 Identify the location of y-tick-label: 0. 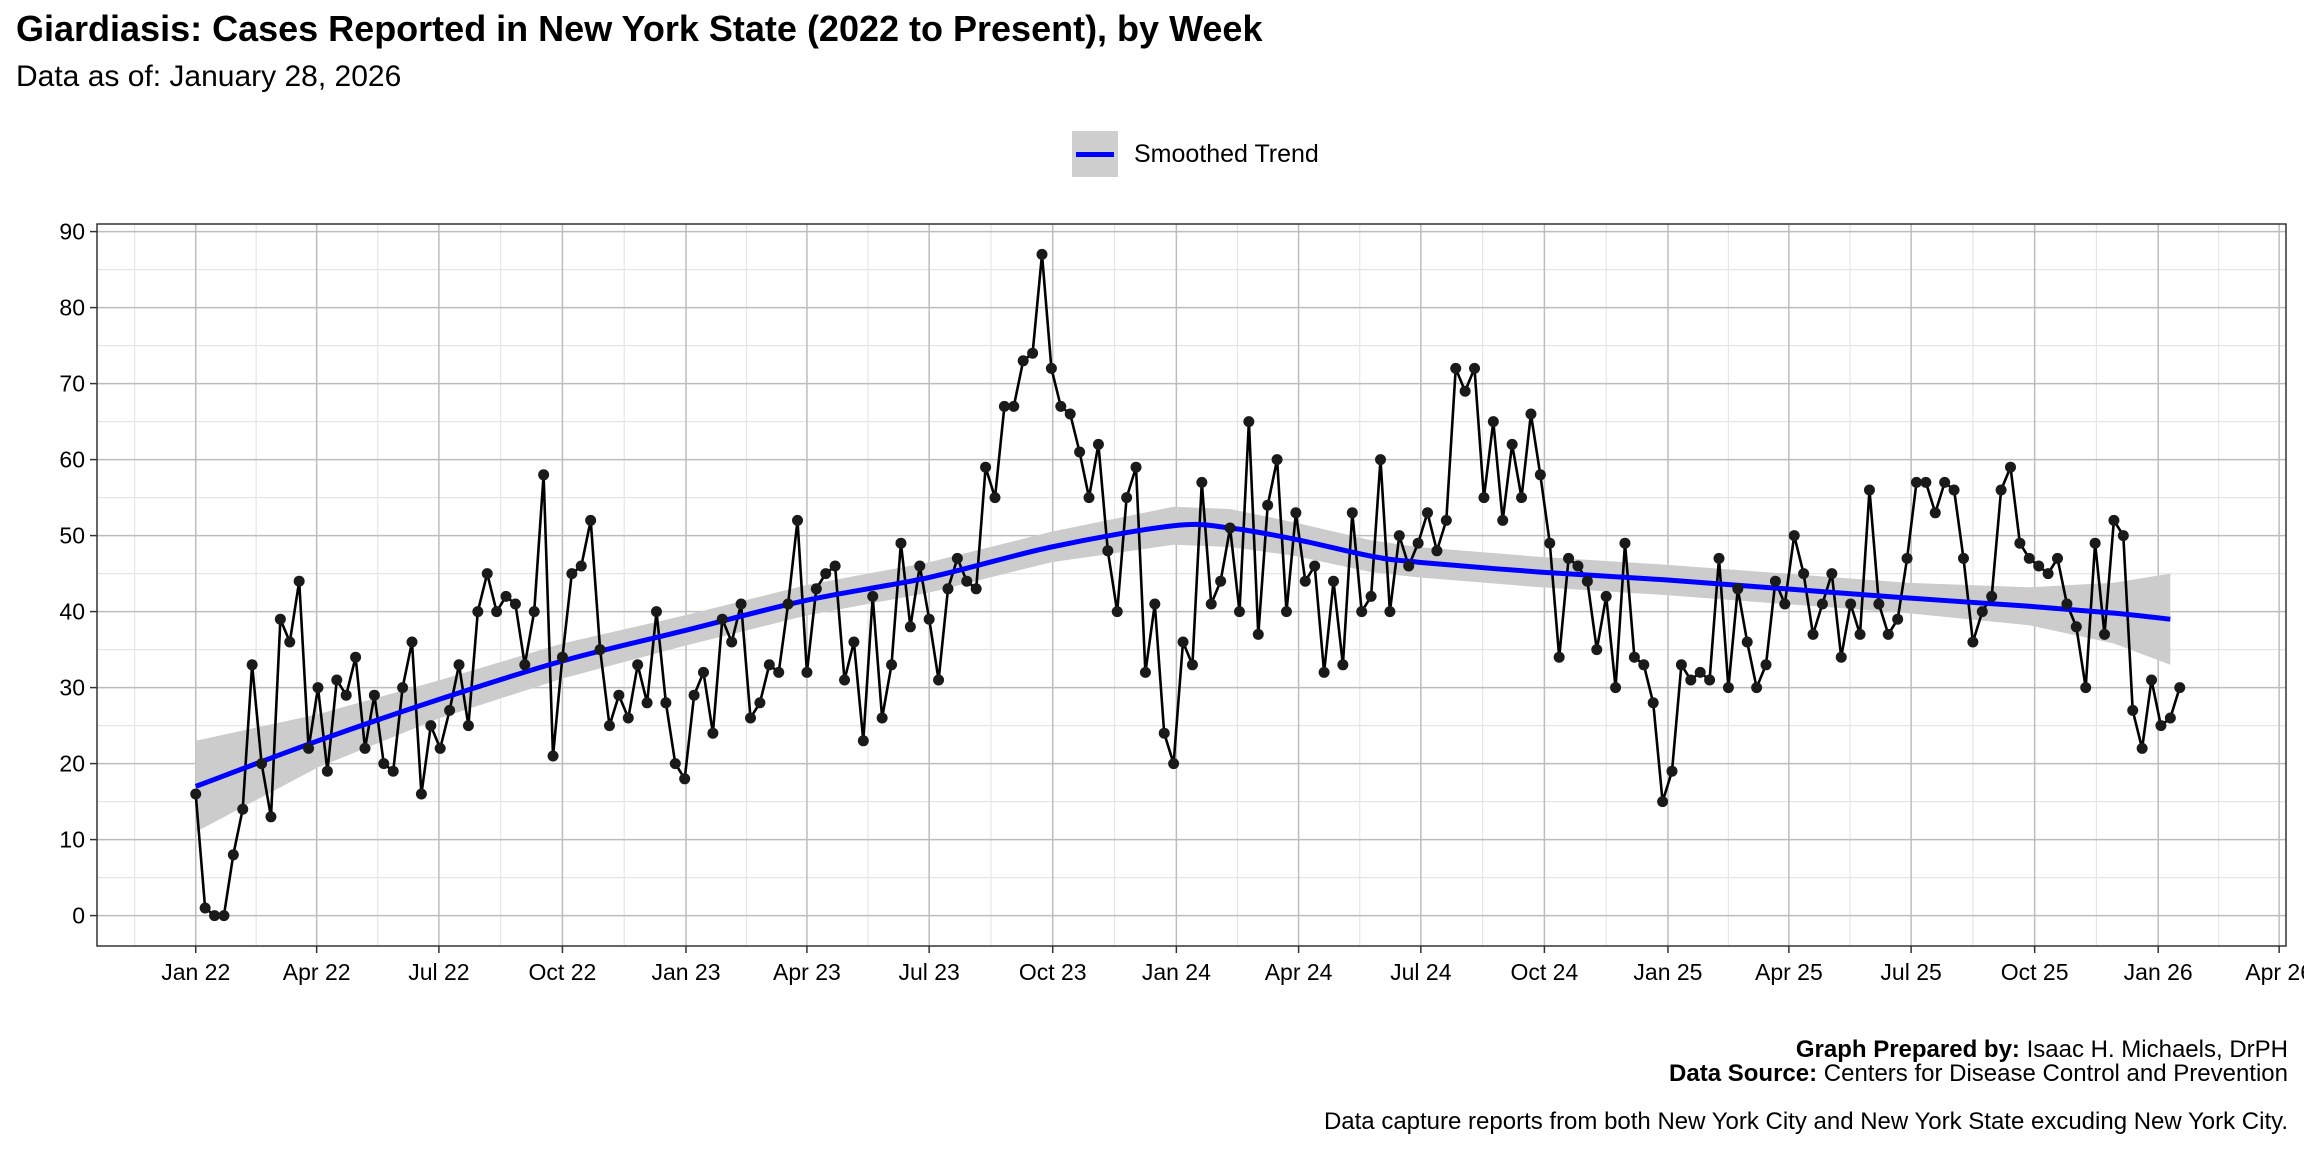
(78, 916).